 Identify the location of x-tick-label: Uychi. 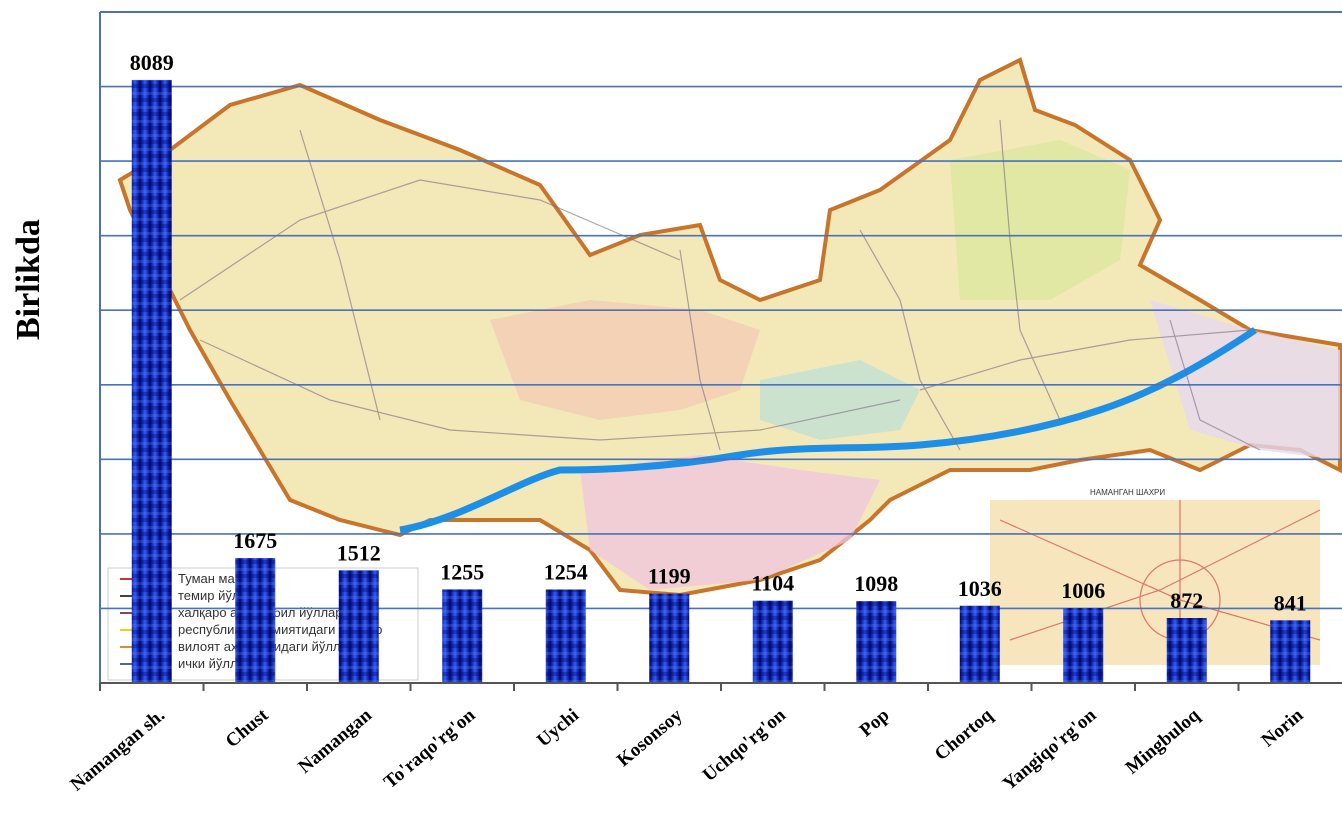
(558, 728).